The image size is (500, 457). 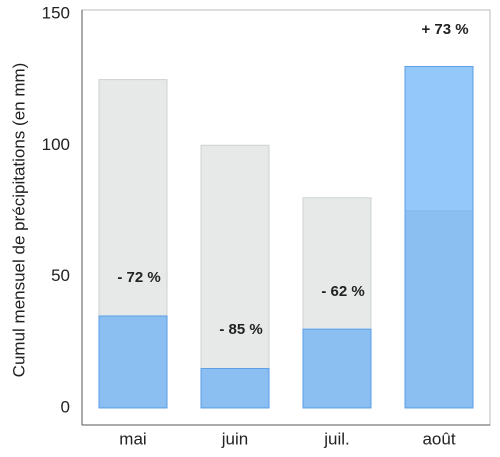 What do you see at coordinates (18, 220) in the screenshot?
I see `y-axis-label: Cumul mensuel de précipitations (en mm)` at bounding box center [18, 220].